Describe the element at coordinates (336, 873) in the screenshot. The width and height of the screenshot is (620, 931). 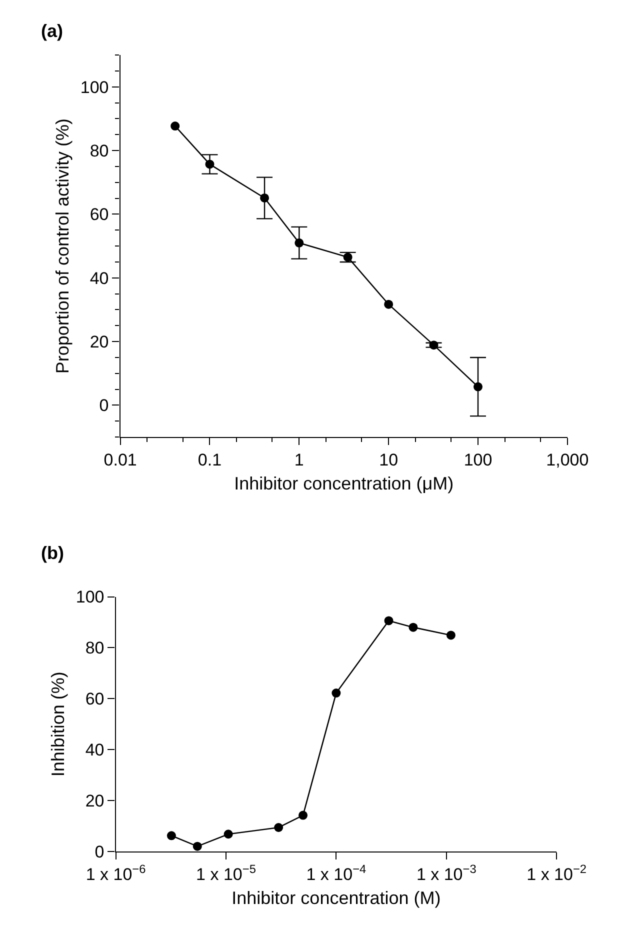
I see `x-tick-label: 1 x 10$^{−4}$` at that location.